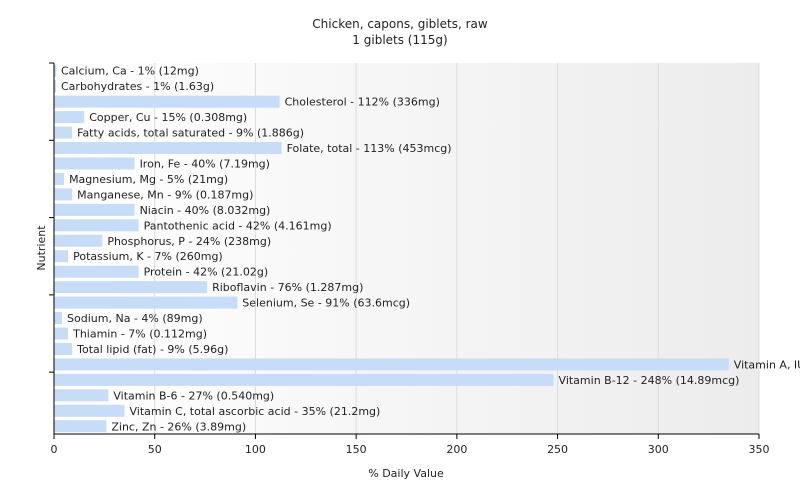 This screenshot has height=500, width=800. What do you see at coordinates (399, 40) in the screenshot?
I see `chart-subtitle: 1 giblets (115g)` at bounding box center [399, 40].